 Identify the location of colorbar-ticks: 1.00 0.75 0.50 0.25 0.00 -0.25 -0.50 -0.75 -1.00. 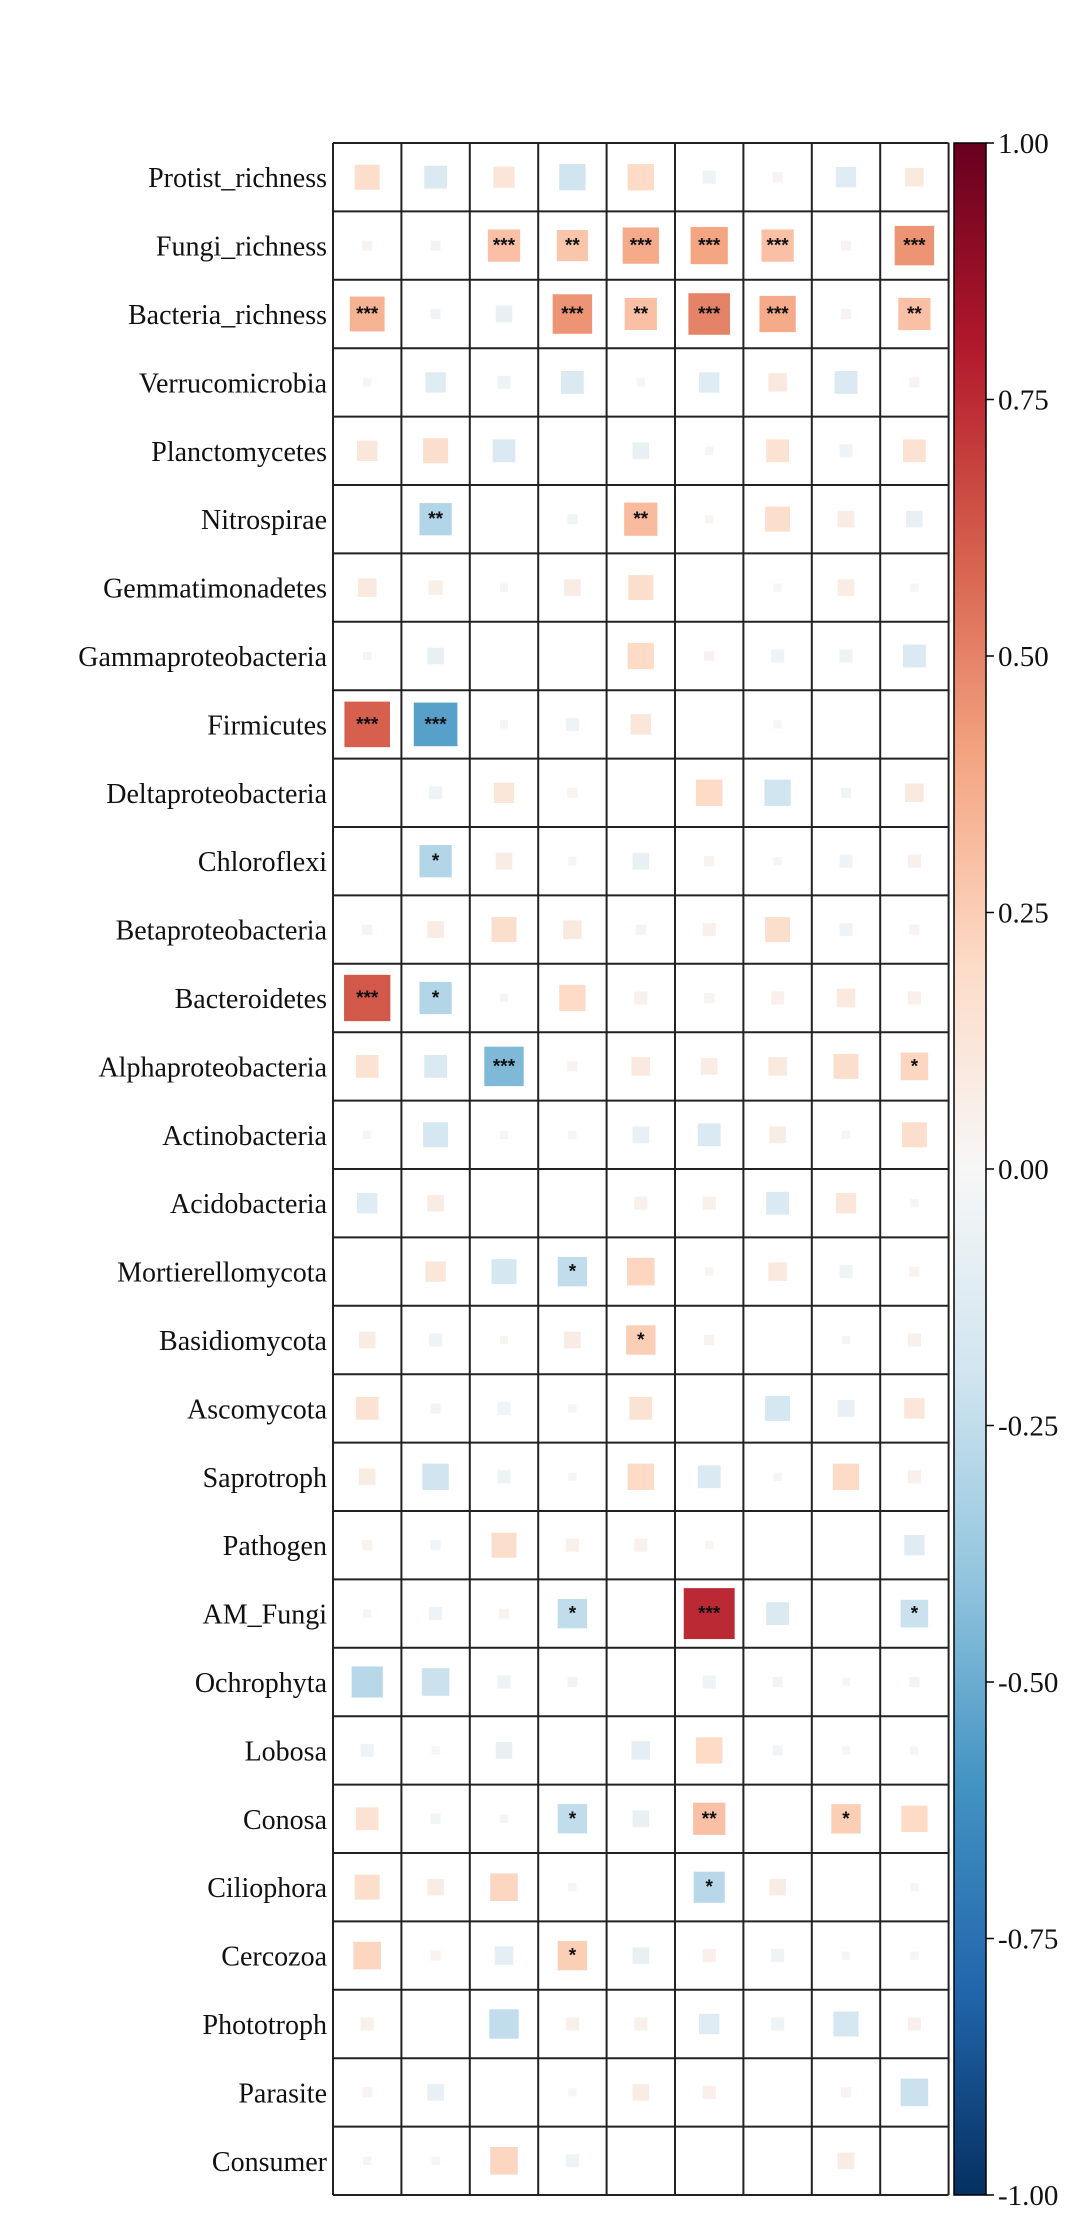
(1022, 1170).